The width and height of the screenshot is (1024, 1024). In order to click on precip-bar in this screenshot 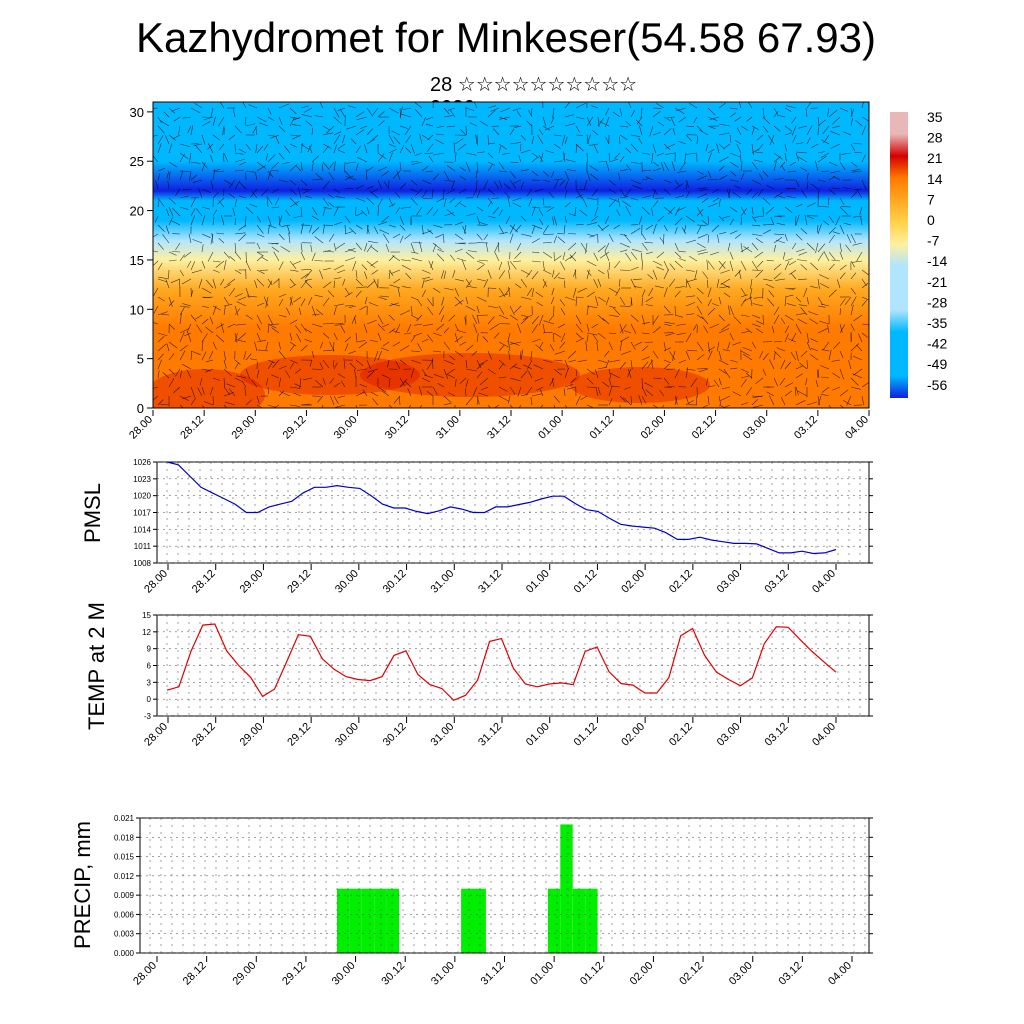, I will do `click(380, 920)`.